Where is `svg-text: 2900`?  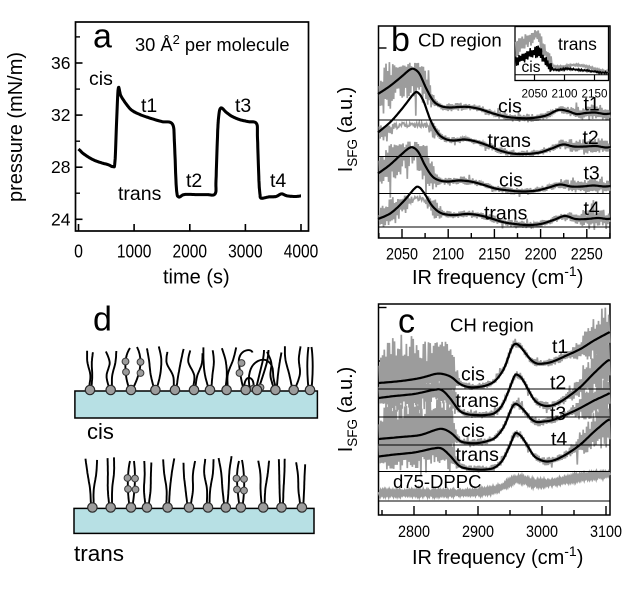 svg-text: 2900 is located at coordinates (478, 532).